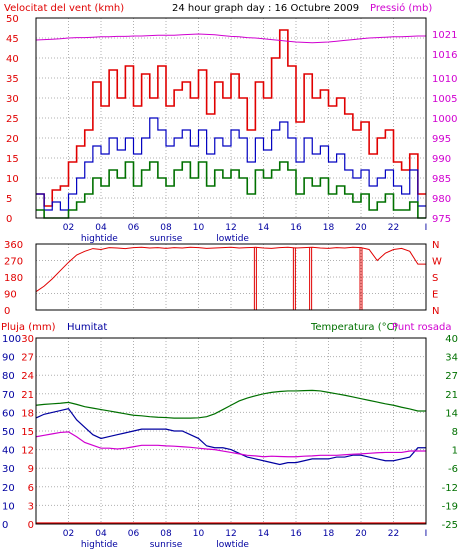  Describe the element at coordinates (27, 451) in the screenshot. I see `rain-tick-label: 12` at that location.